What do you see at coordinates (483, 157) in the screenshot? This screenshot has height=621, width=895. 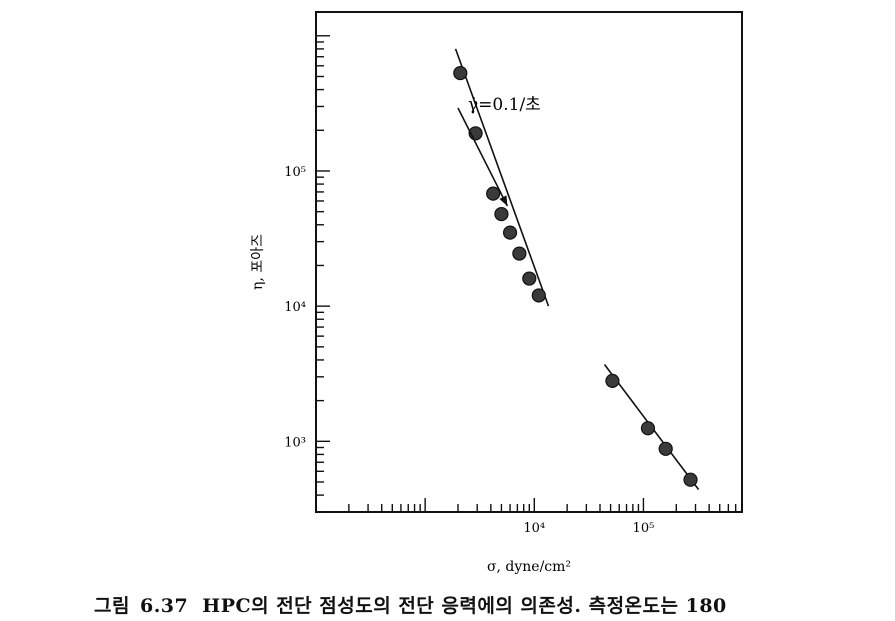 I see `annotation-arrow` at bounding box center [483, 157].